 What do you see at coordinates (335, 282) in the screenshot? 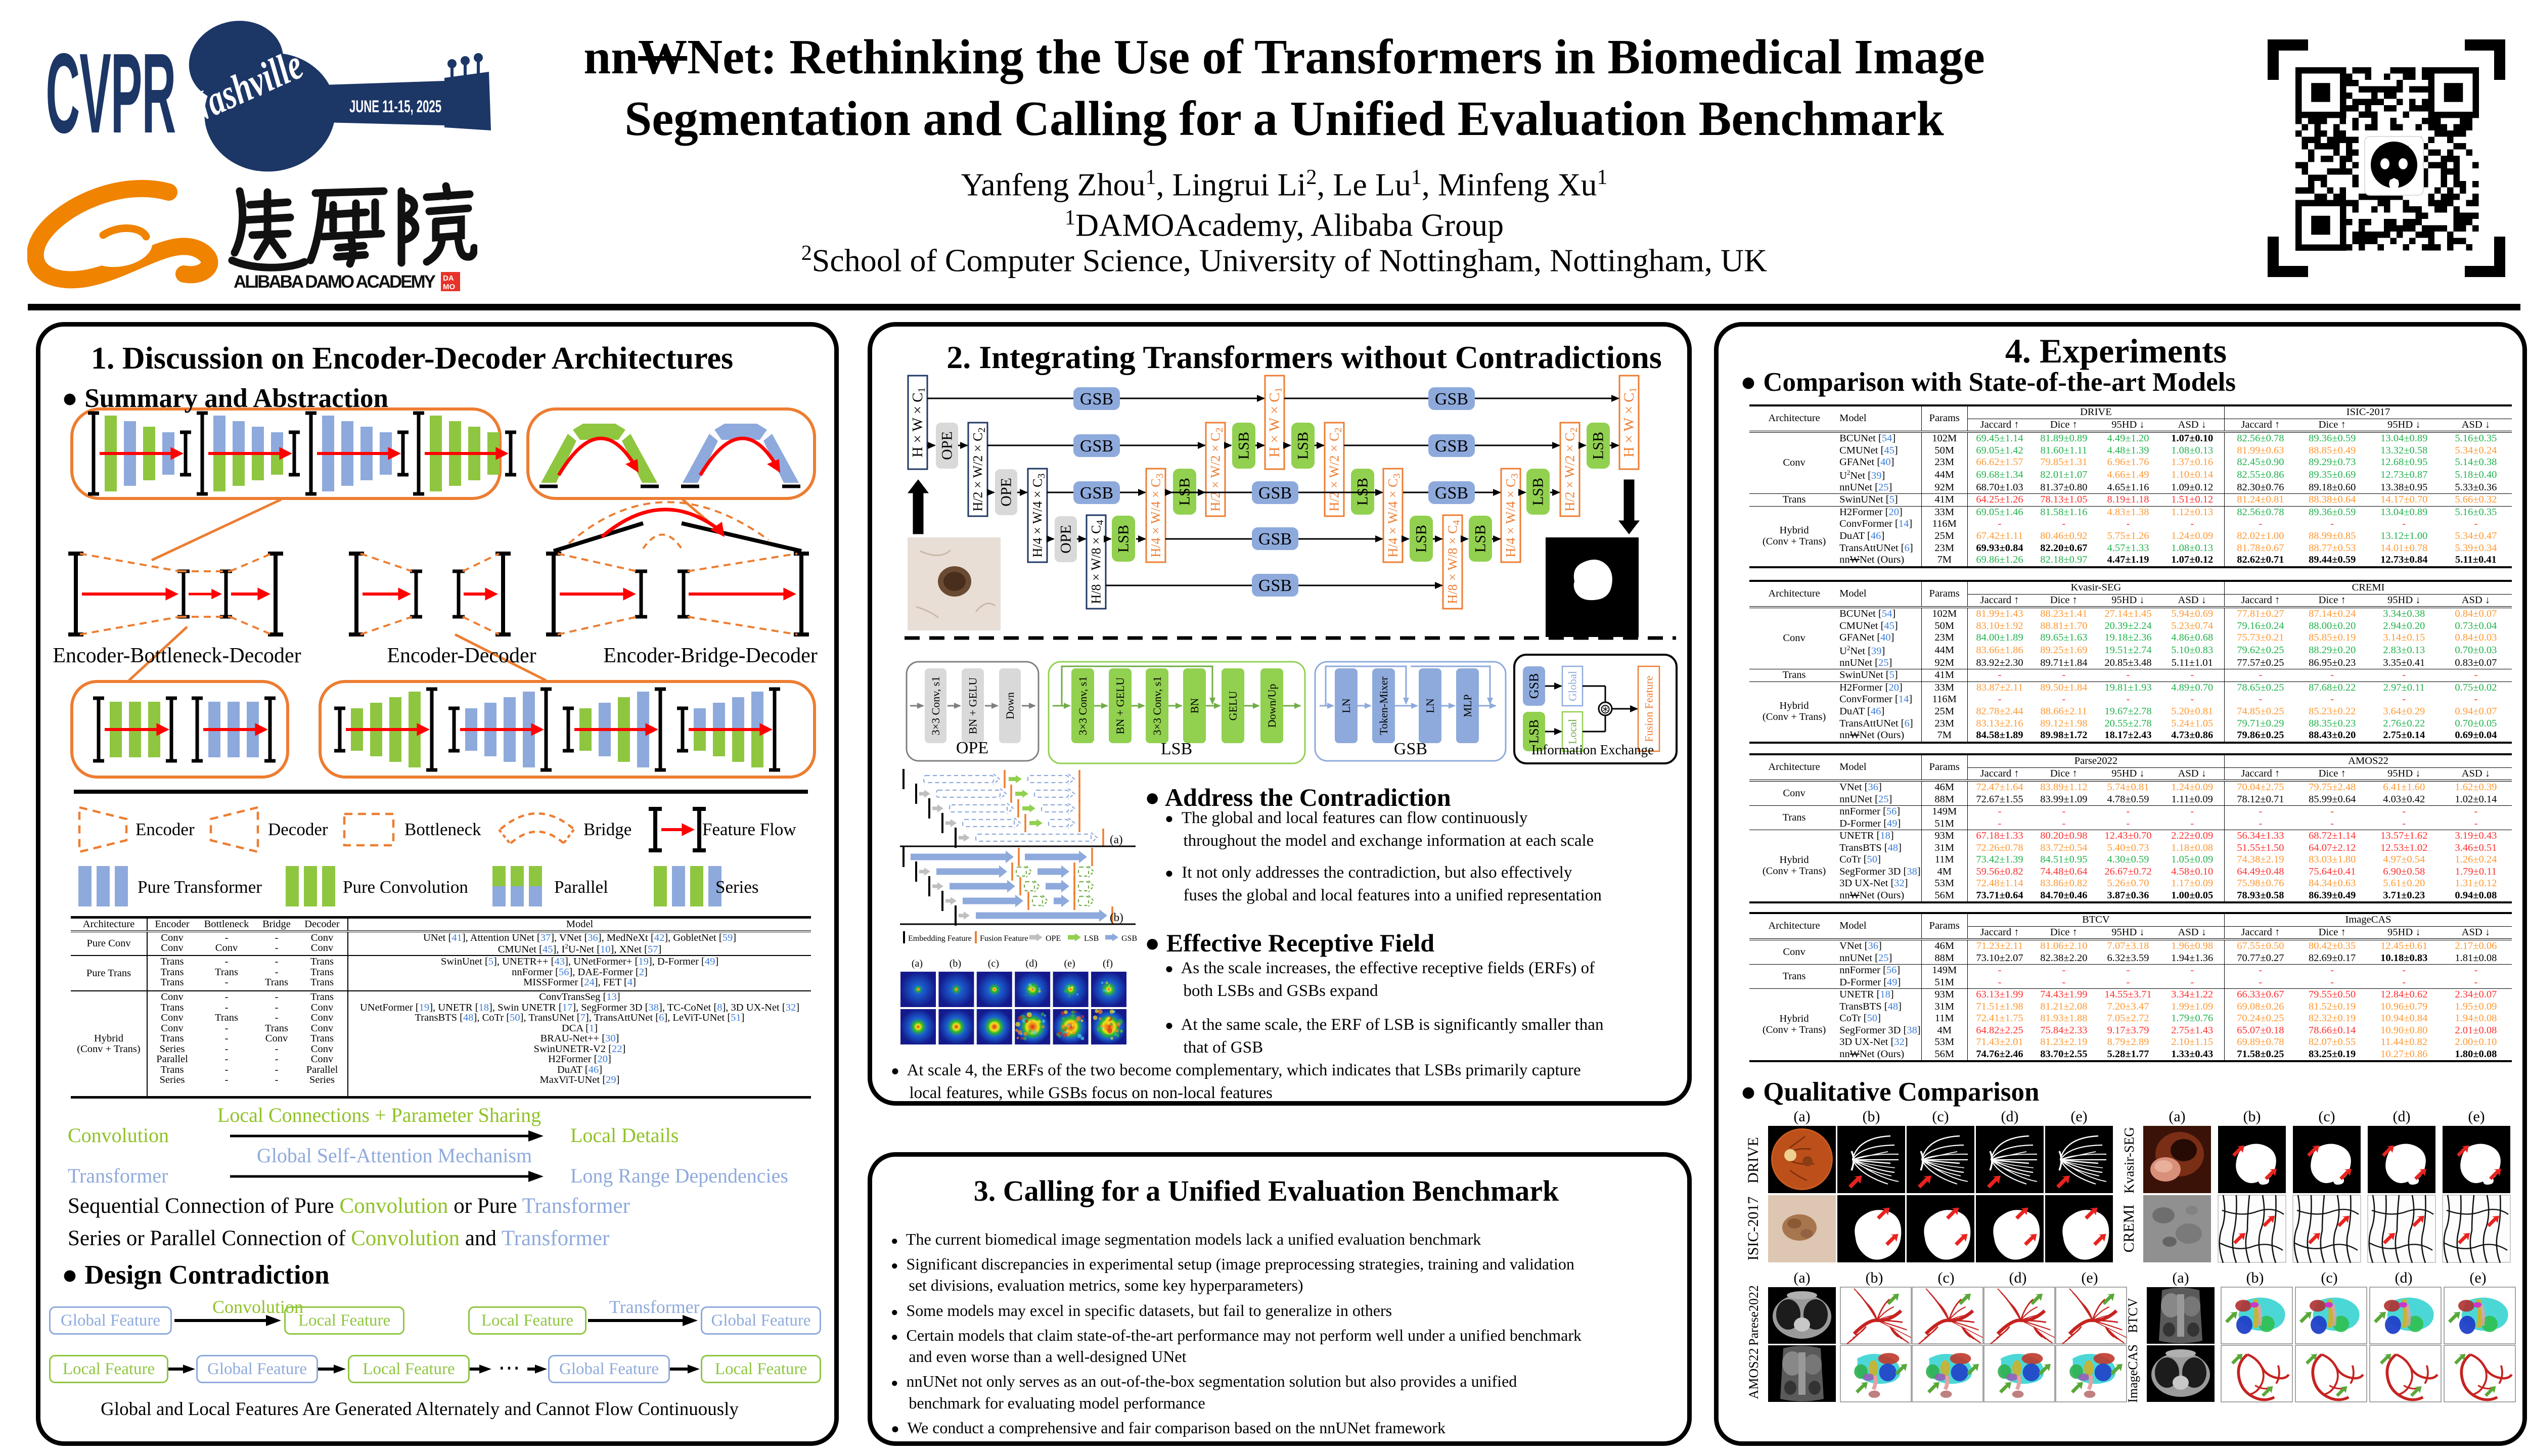
I see `svg-text: ALIBABA DAMO ACADEMY` at bounding box center [335, 282].